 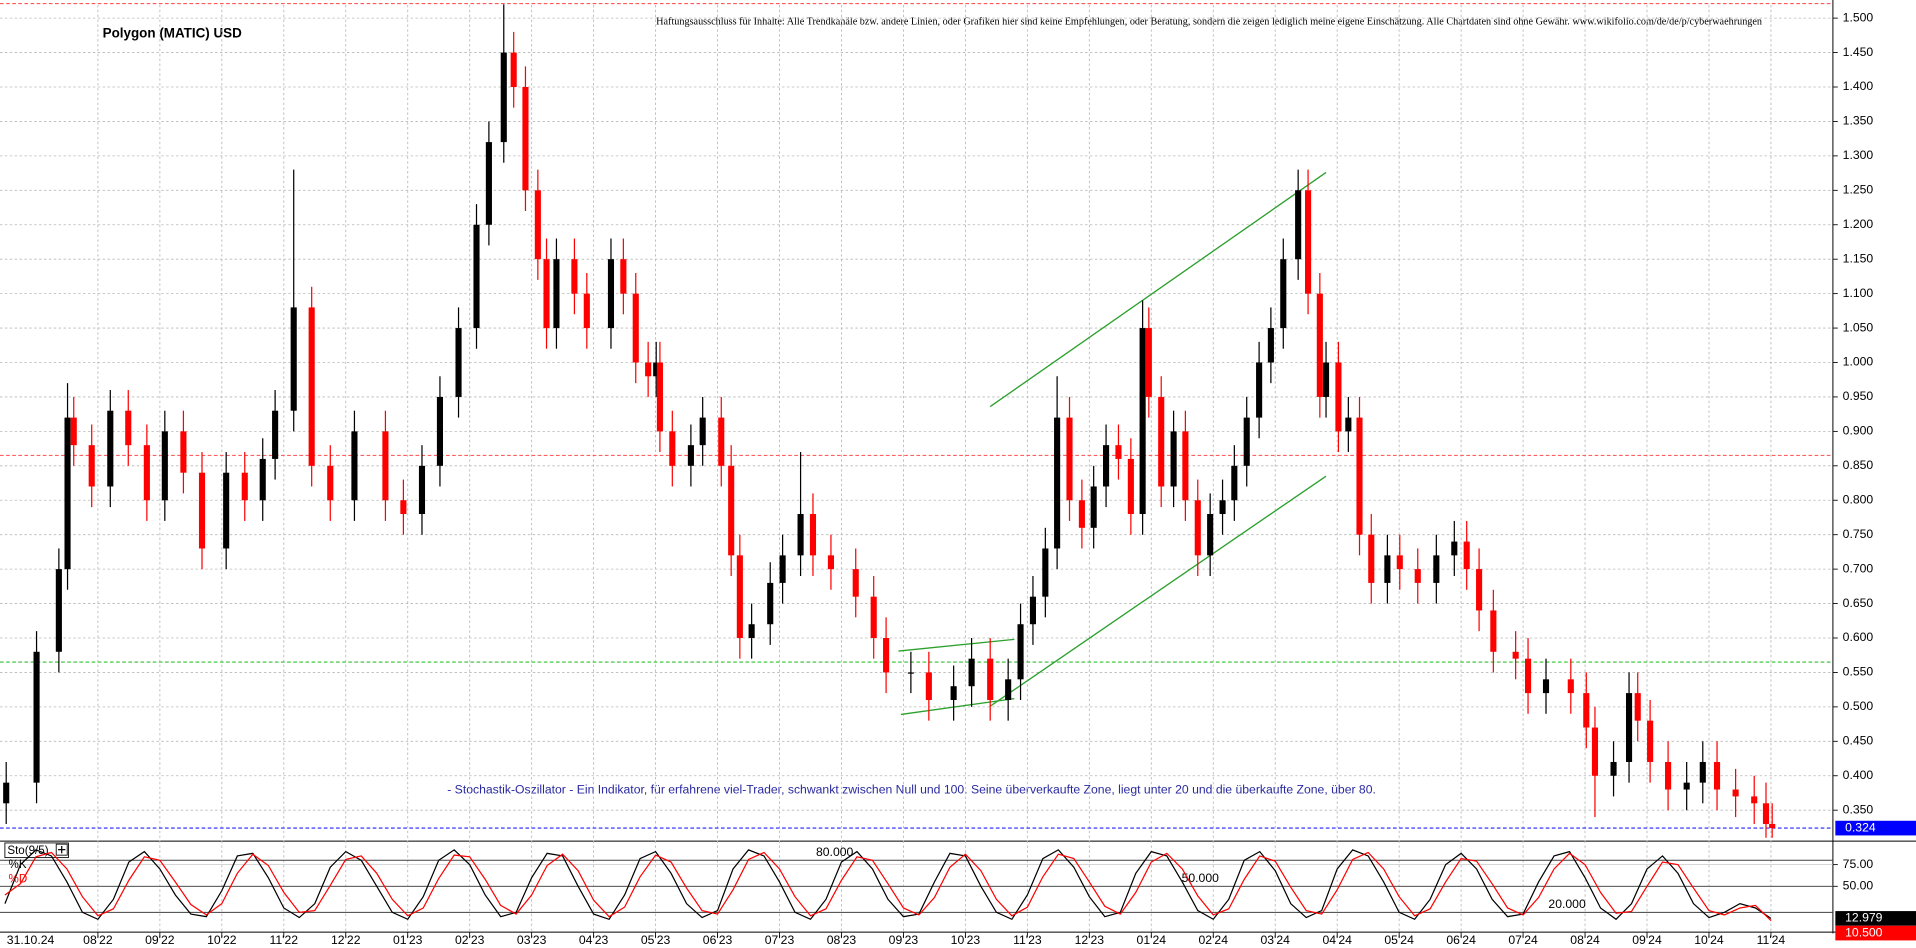 I want to click on y-tick-label: 1.450, so click(x=1858, y=52).